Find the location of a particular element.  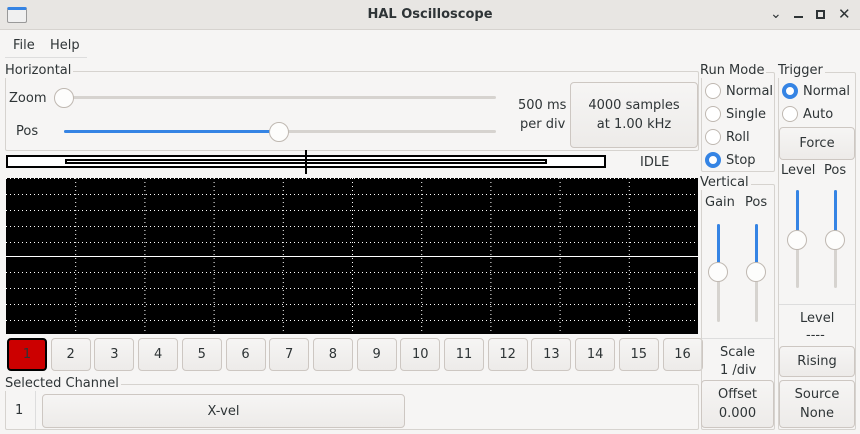

run-mode-normal: Normal is located at coordinates (739, 91).